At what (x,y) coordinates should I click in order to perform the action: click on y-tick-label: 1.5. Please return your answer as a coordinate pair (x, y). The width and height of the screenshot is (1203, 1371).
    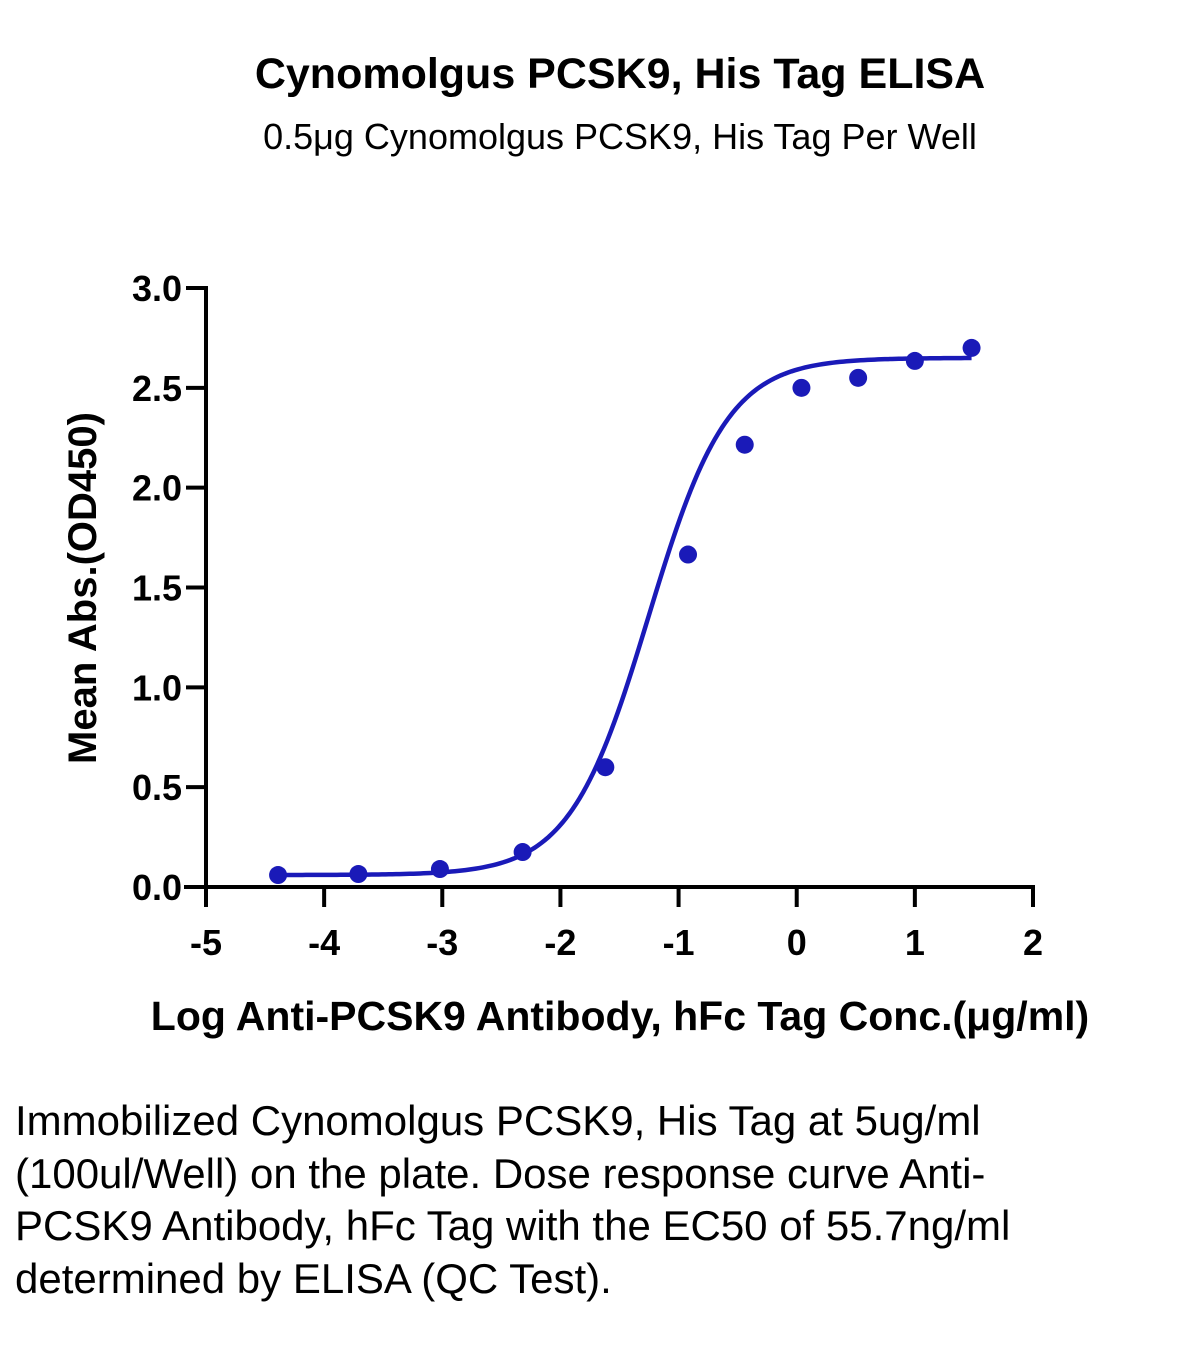
    Looking at the image, I should click on (157, 588).